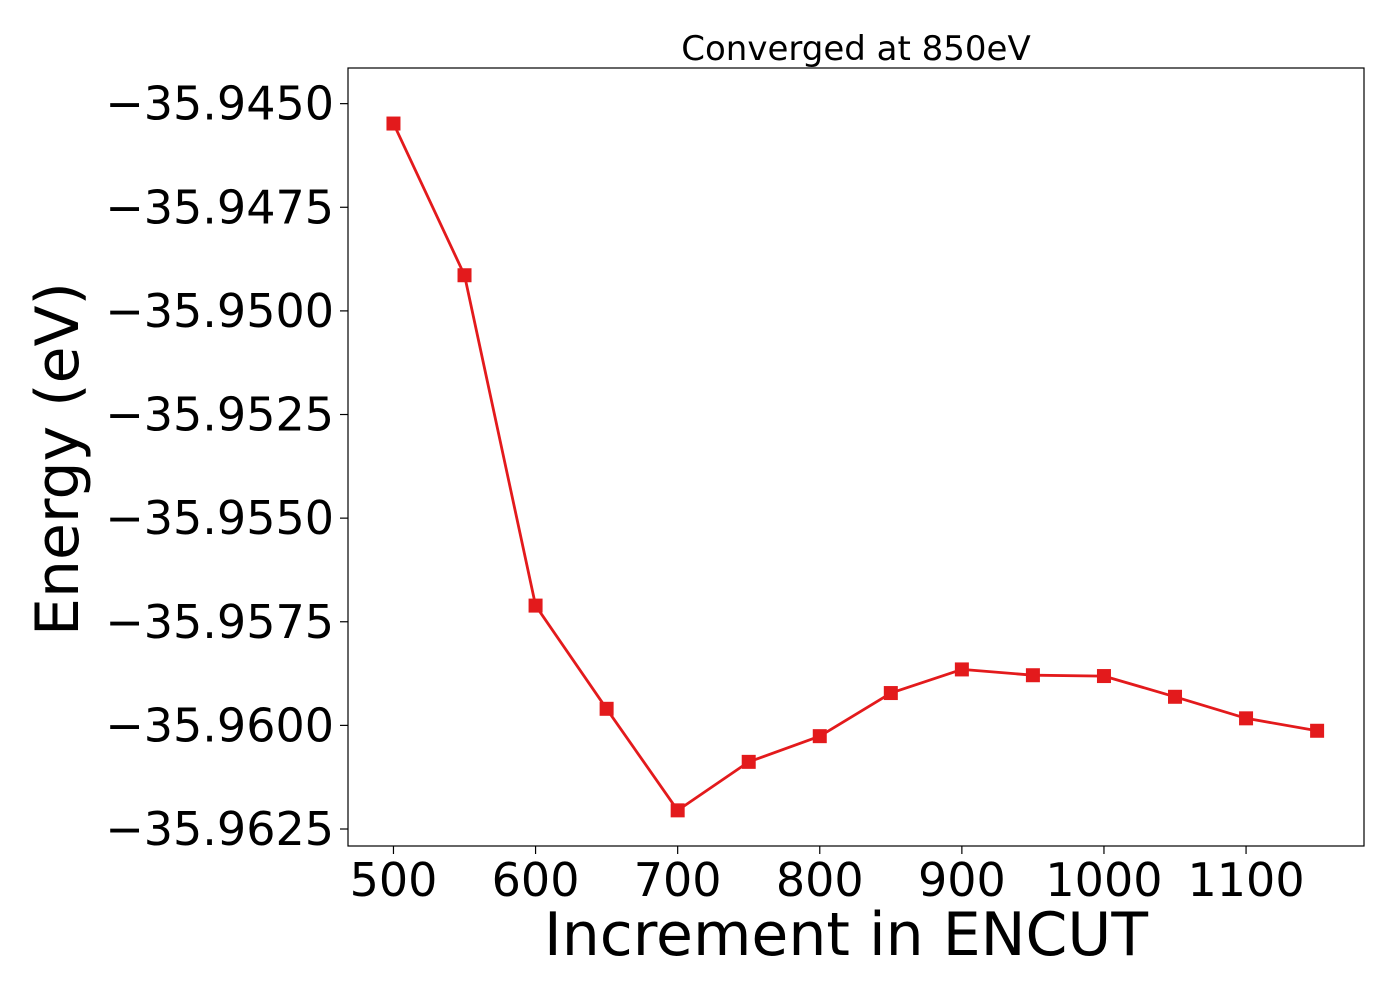 The image size is (1400, 1000). What do you see at coordinates (219, 104) in the screenshot?
I see `y-tick-label: −35.9450` at bounding box center [219, 104].